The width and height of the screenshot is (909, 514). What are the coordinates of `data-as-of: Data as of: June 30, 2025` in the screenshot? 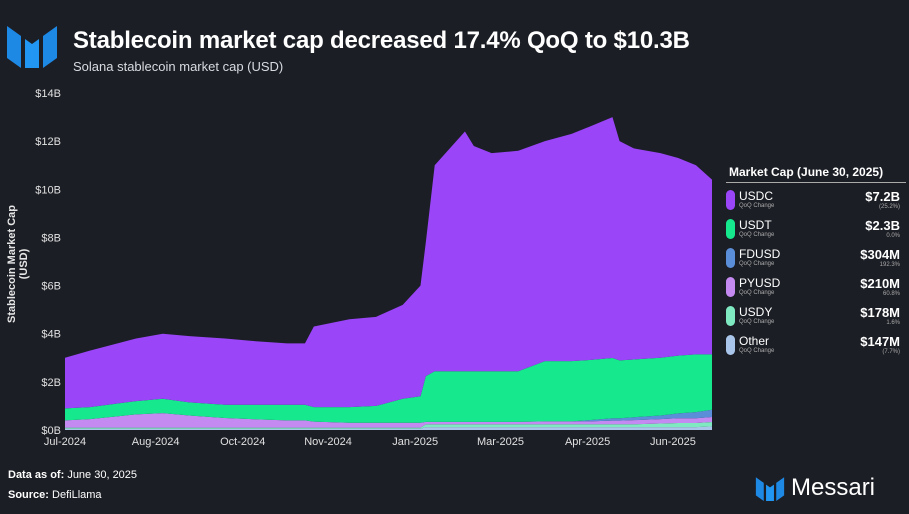 It's located at (72, 475).